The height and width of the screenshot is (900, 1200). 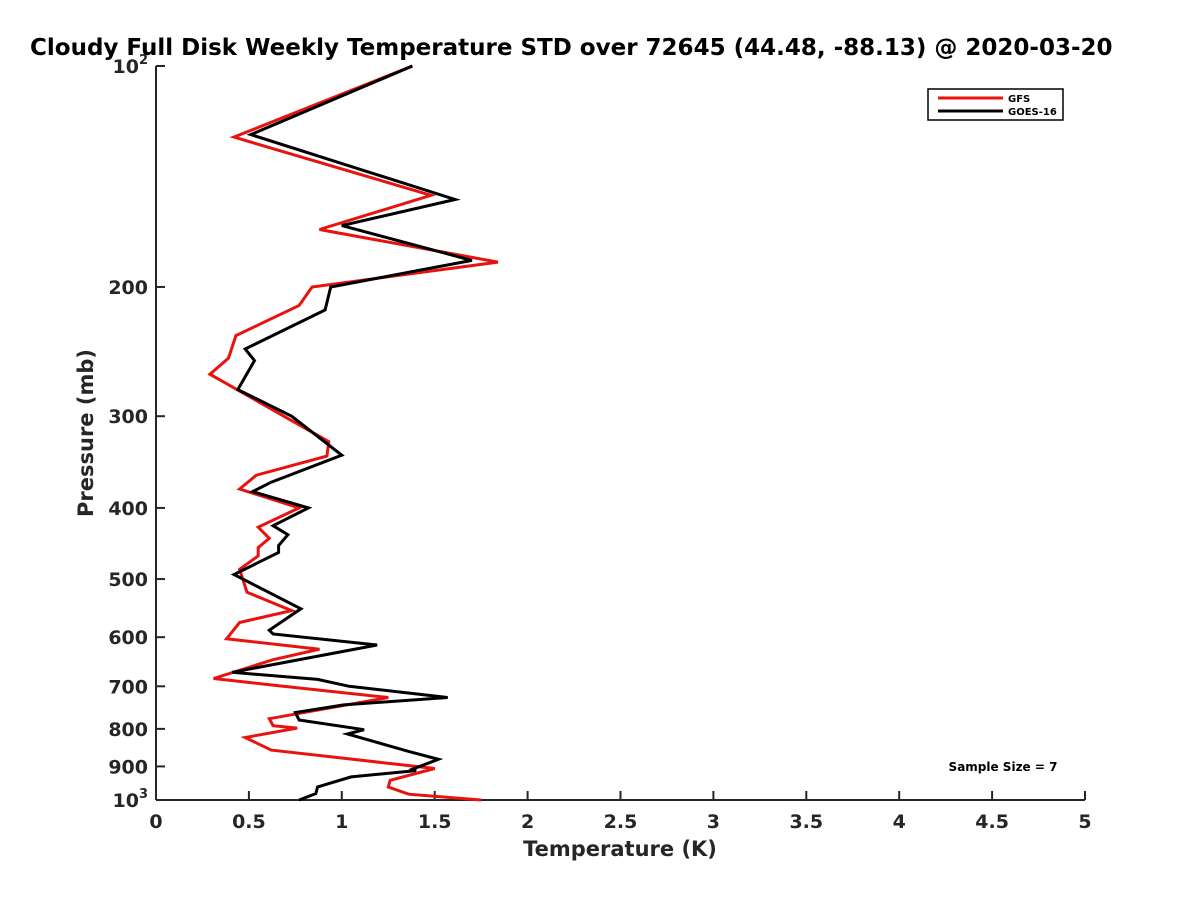 What do you see at coordinates (527, 822) in the screenshot?
I see `x-tick-label: 2` at bounding box center [527, 822].